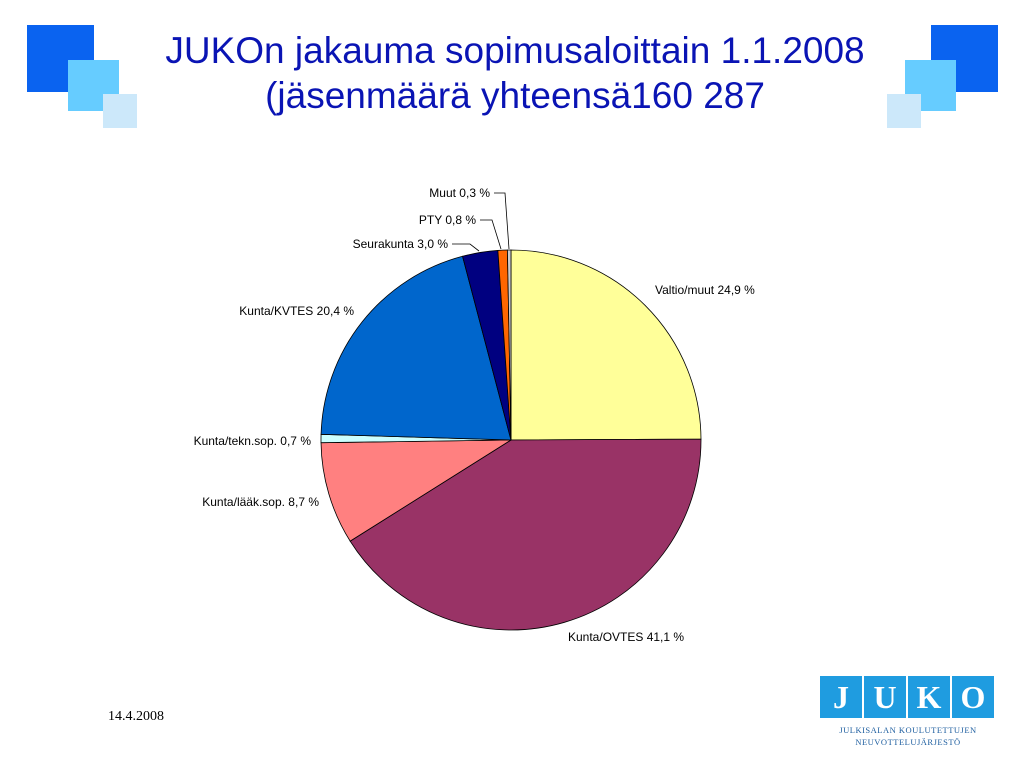 The image size is (1024, 768). Describe the element at coordinates (260, 502) in the screenshot. I see `slice-label-2: Kunta/lääk.sop. 8,7 %` at that location.